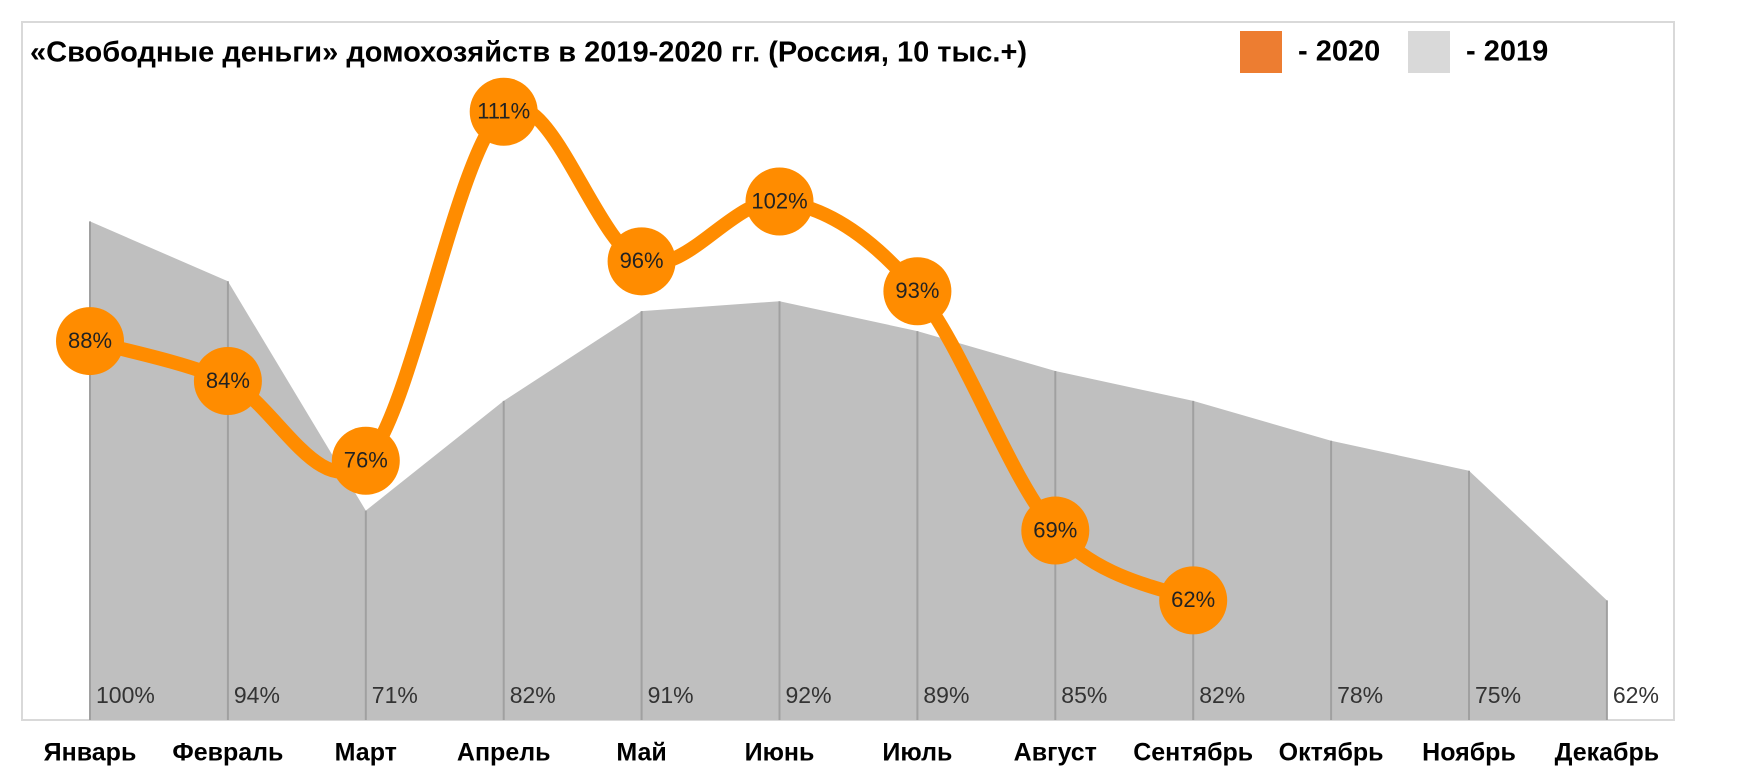 Image resolution: width=1737 pixels, height=773 pixels. Describe the element at coordinates (1507, 52) in the screenshot. I see `legend-label: - 2019` at that location.